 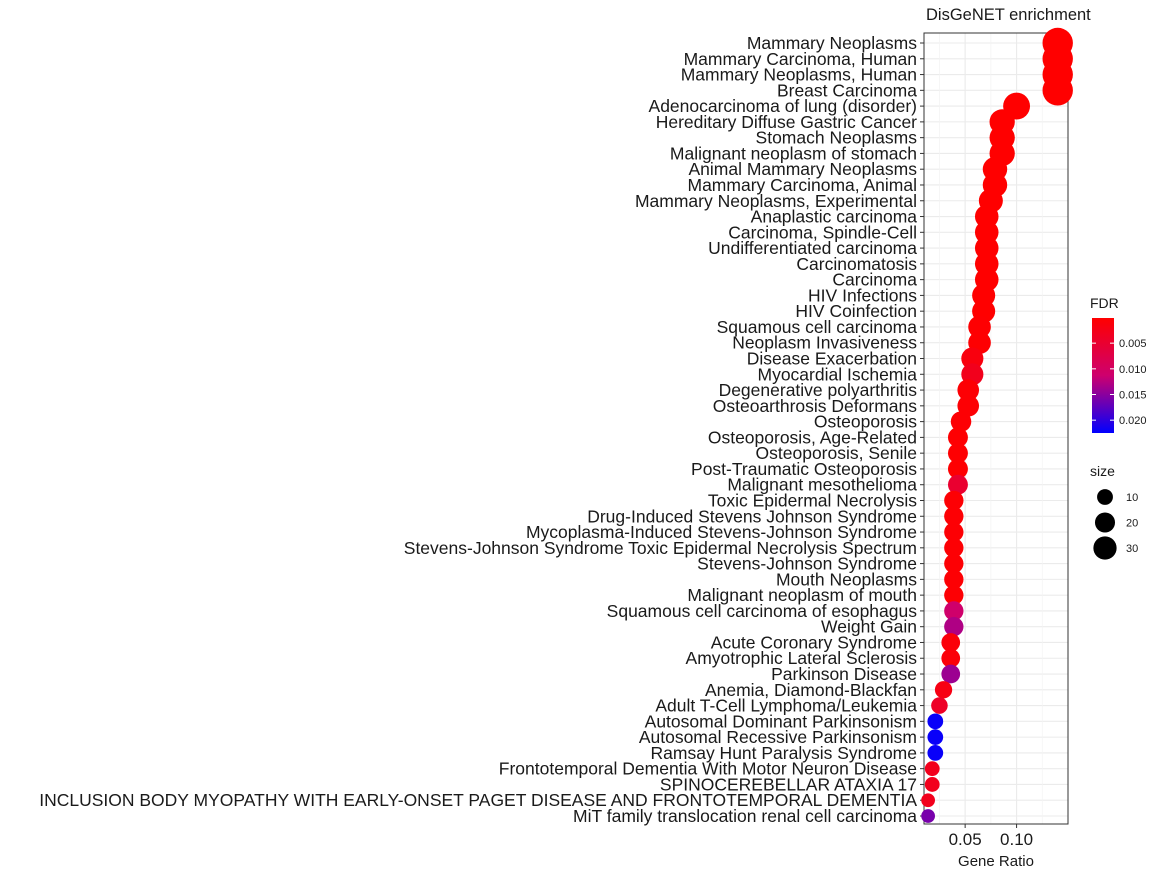 I want to click on size-legend: size 10 20 30, so click(x=1114, y=511).